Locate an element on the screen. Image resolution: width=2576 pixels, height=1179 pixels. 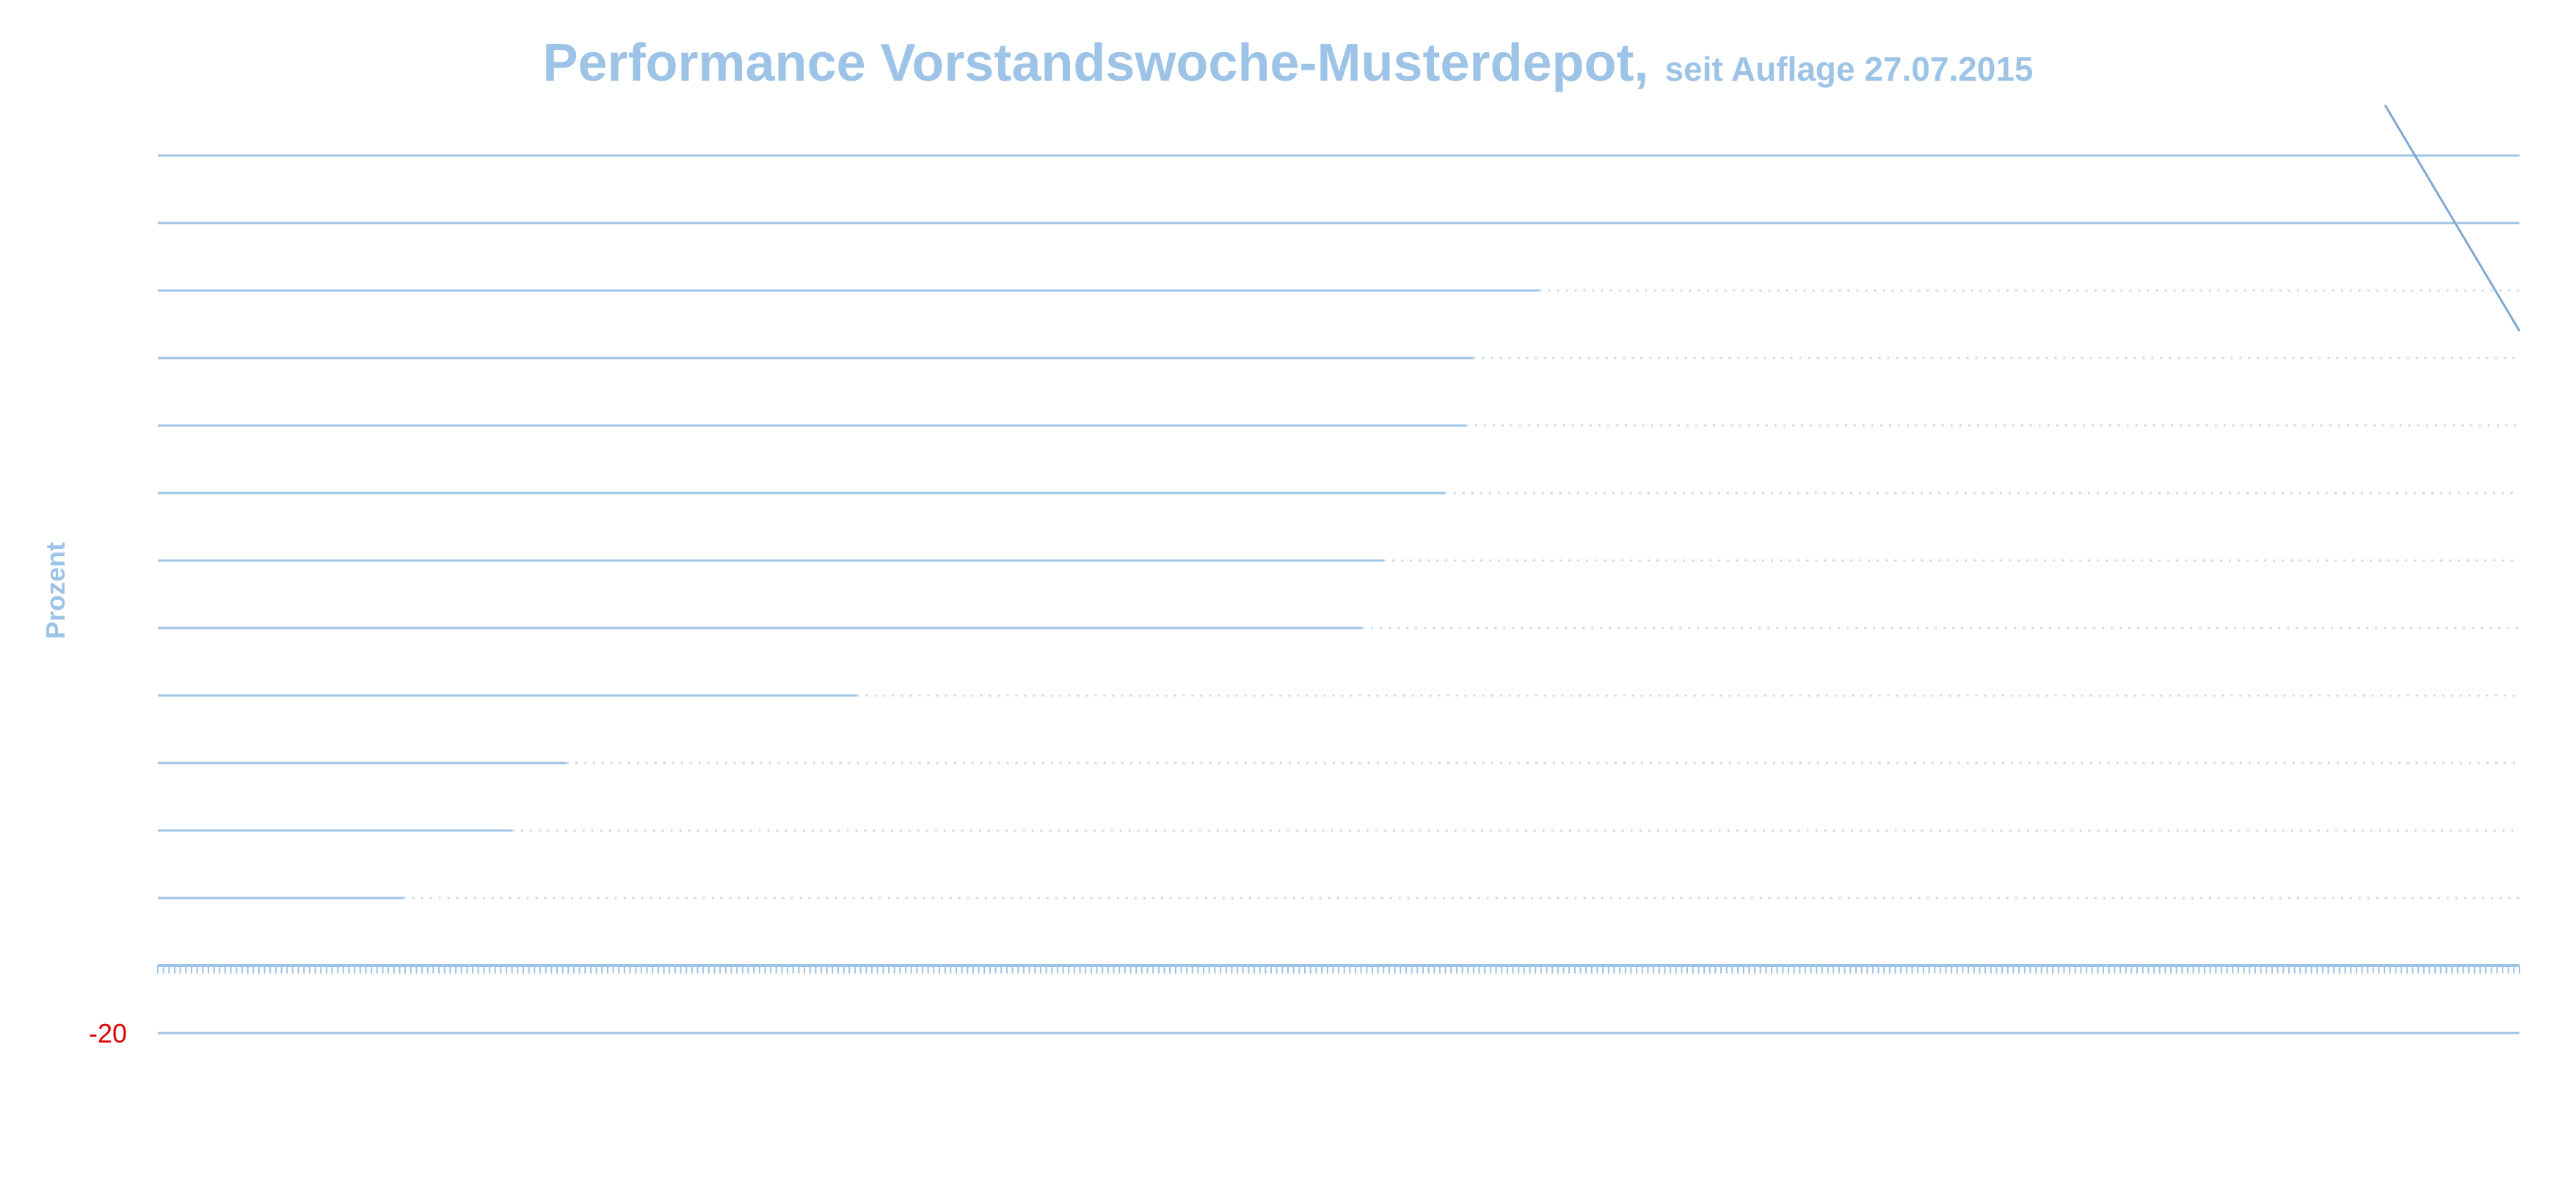
y-axis-label: Prozent is located at coordinates (55, 590).